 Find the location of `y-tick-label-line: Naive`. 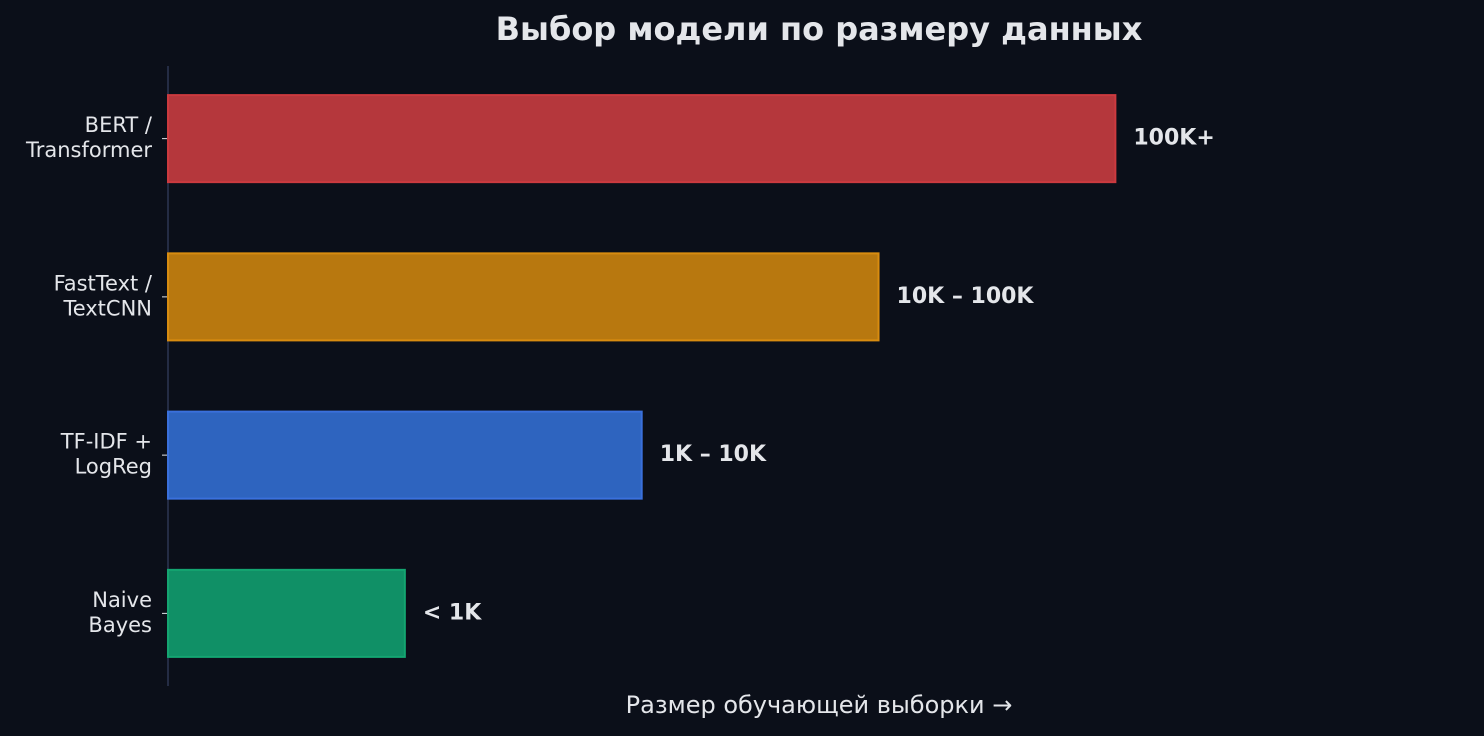

y-tick-label-line: Naive is located at coordinates (122, 600).